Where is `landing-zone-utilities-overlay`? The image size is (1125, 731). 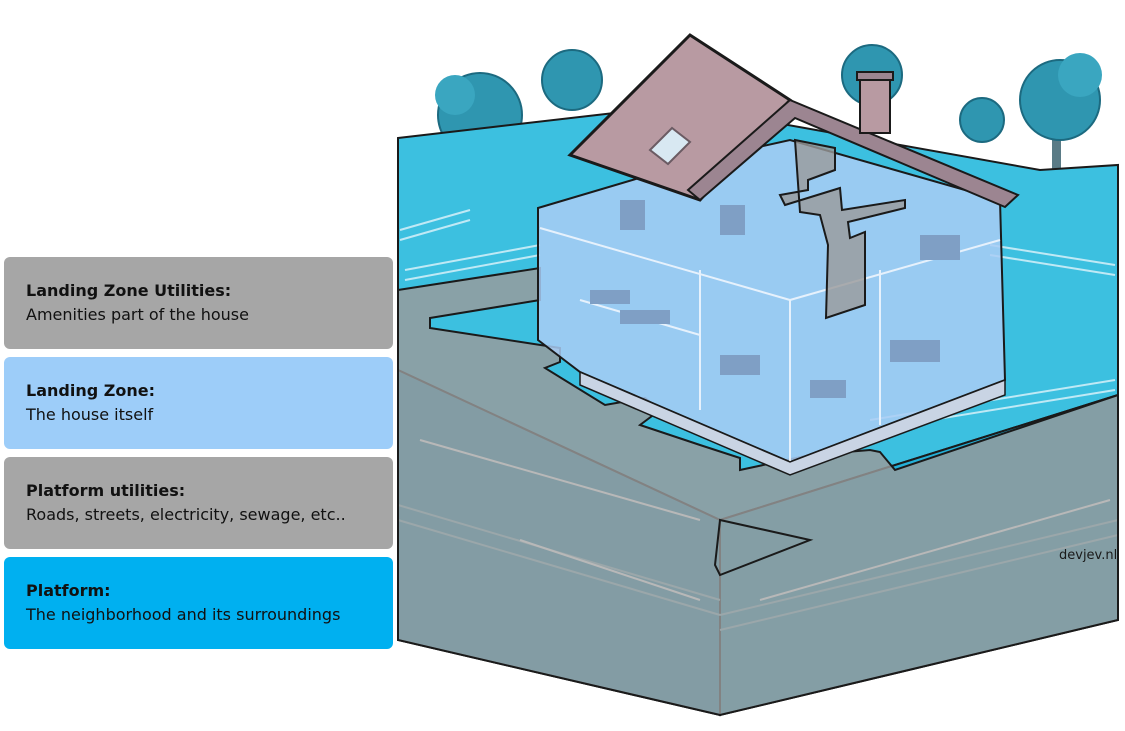
landing-zone-utilities-overlay is located at coordinates (842, 229).